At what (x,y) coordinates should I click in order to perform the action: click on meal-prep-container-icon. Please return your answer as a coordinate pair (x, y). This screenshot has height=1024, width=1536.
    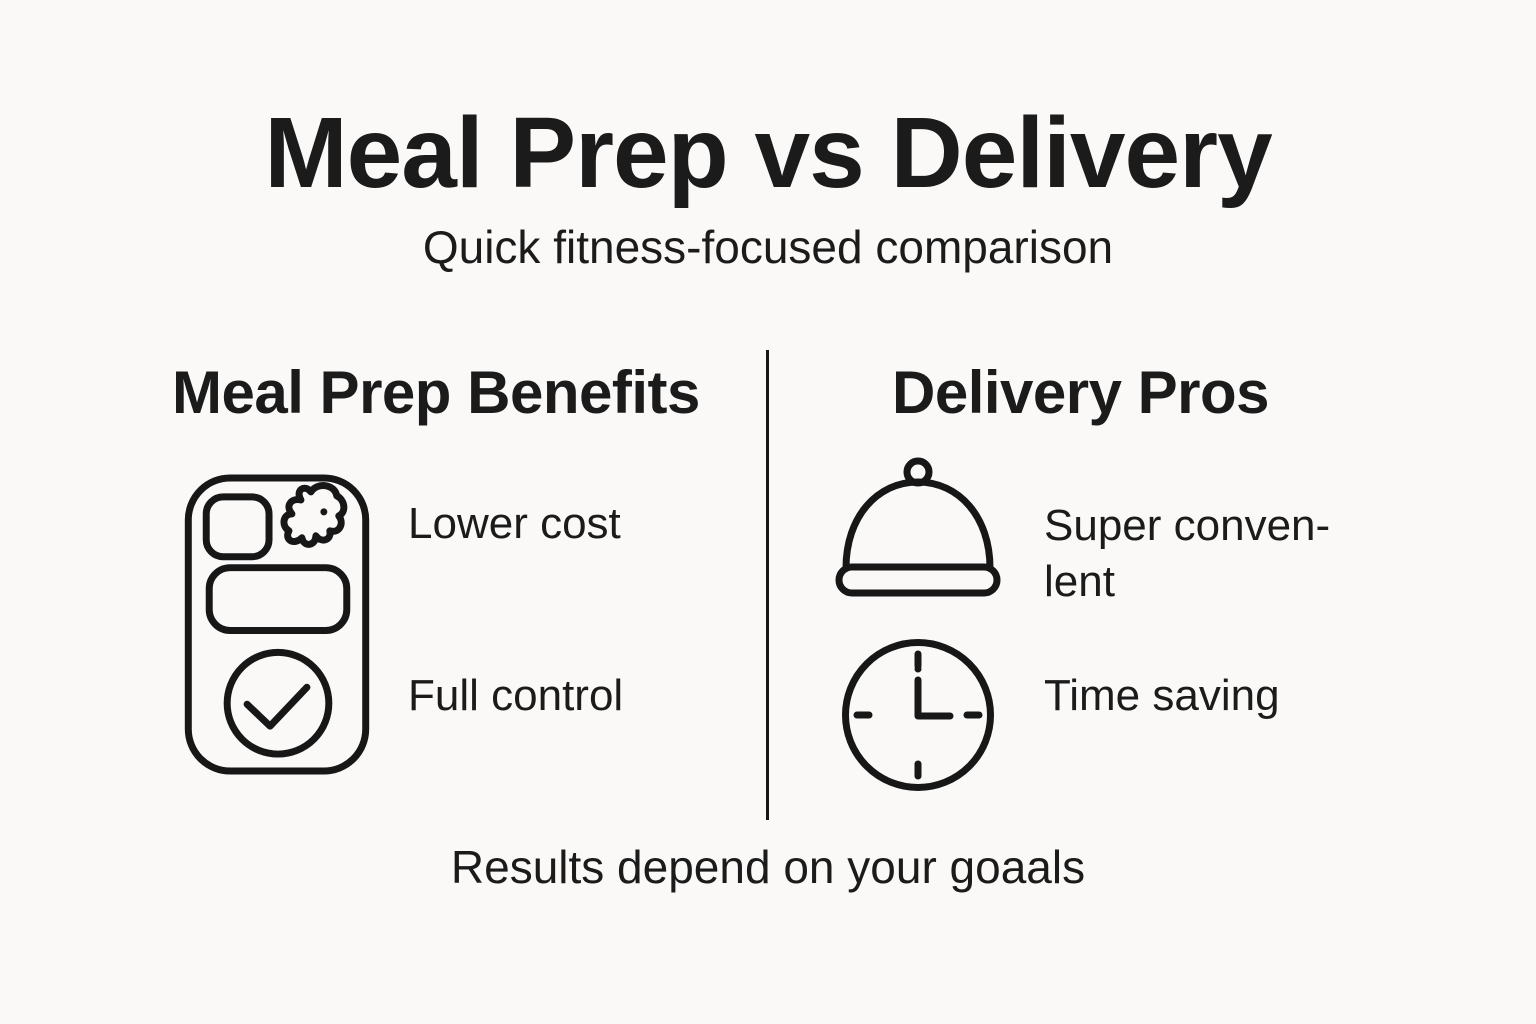
    Looking at the image, I should click on (277, 624).